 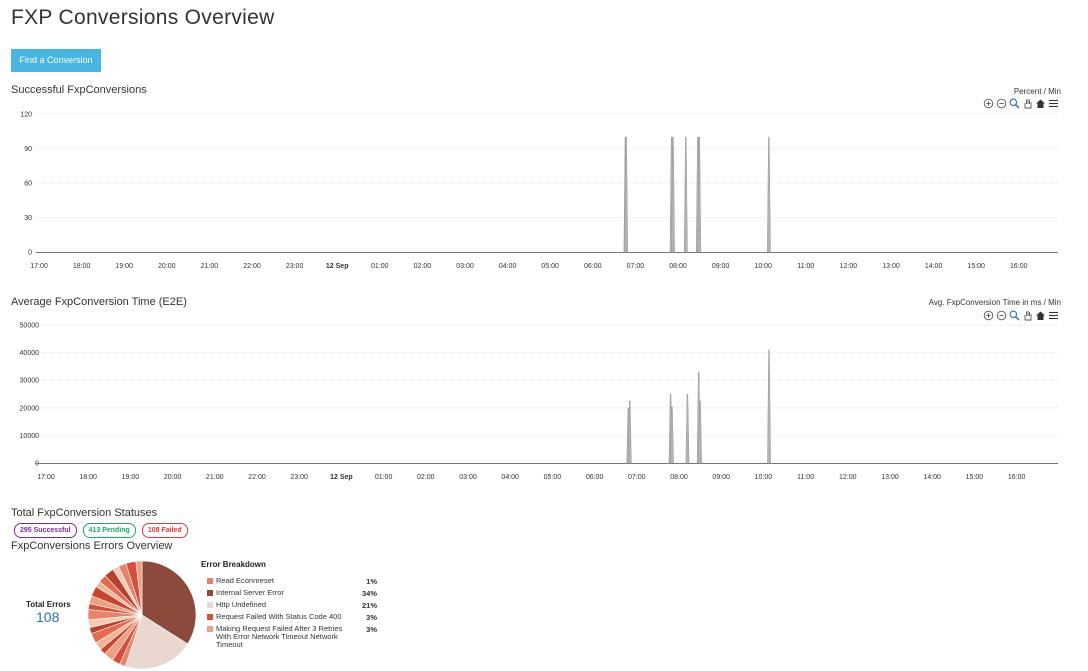 What do you see at coordinates (279, 616) in the screenshot?
I see `error-label: Request Failed With Status Code 400` at bounding box center [279, 616].